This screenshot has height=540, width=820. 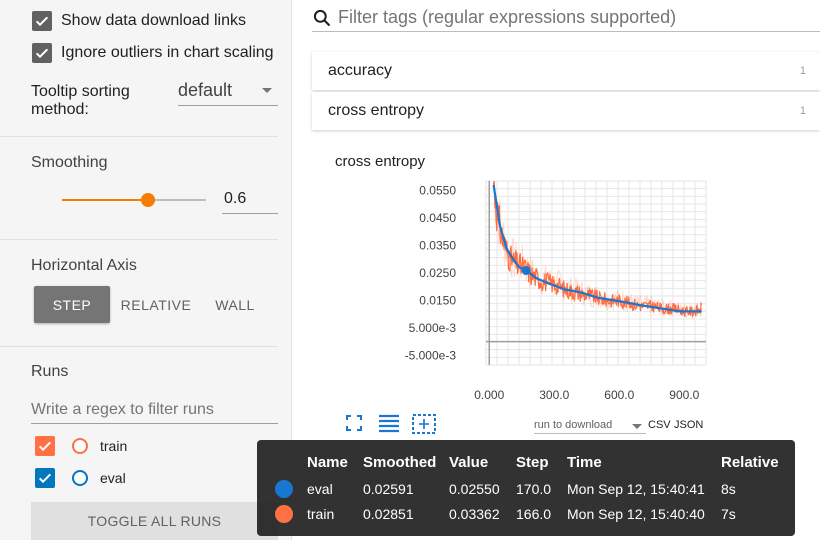 What do you see at coordinates (728, 514) in the screenshot?
I see `tooltip-train-relative: 7s` at bounding box center [728, 514].